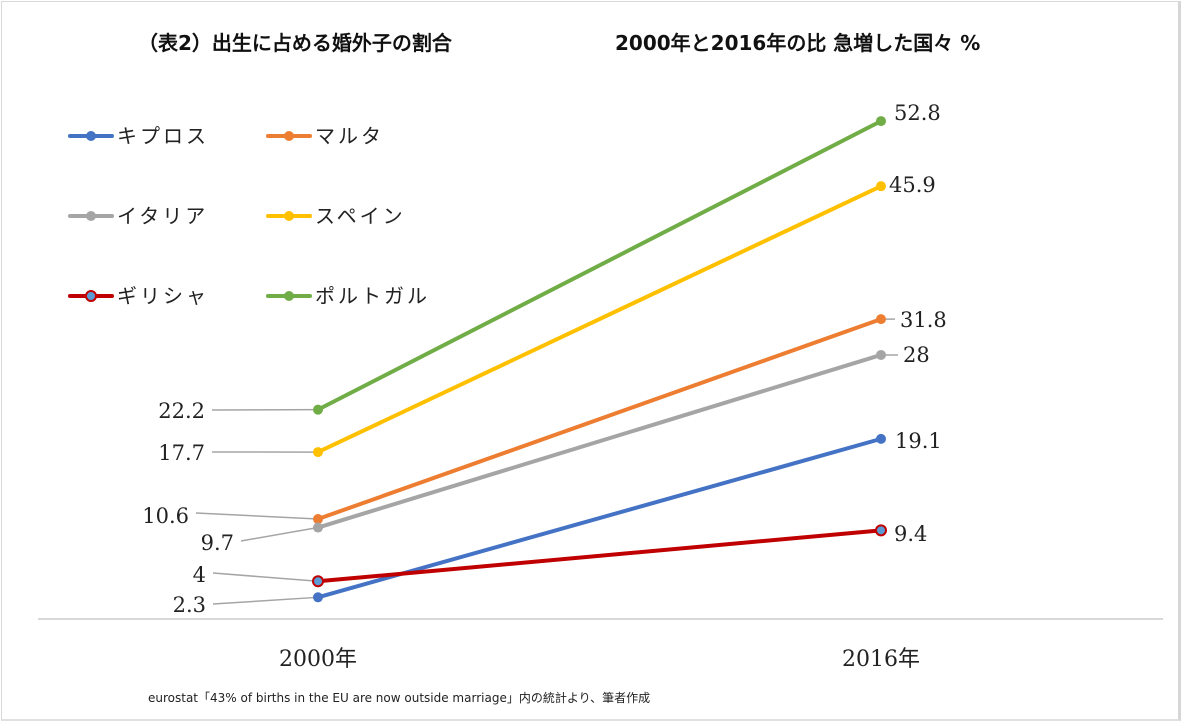 The image size is (1185, 725). I want to click on series-4-line, so click(599, 556).